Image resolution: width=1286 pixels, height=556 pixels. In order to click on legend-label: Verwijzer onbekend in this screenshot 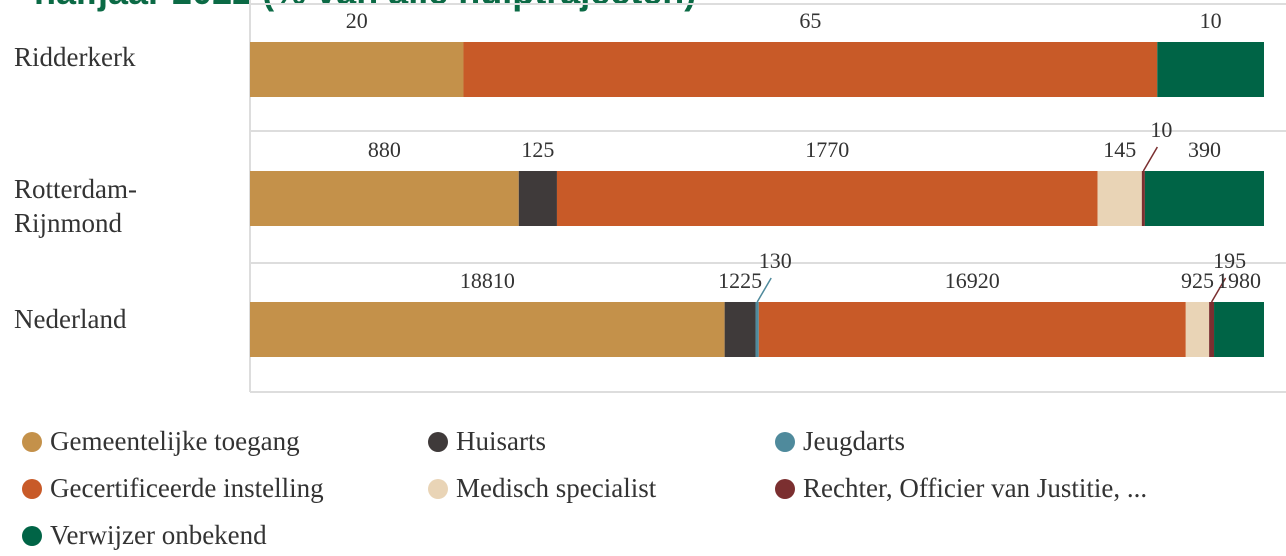, I will do `click(158, 535)`.